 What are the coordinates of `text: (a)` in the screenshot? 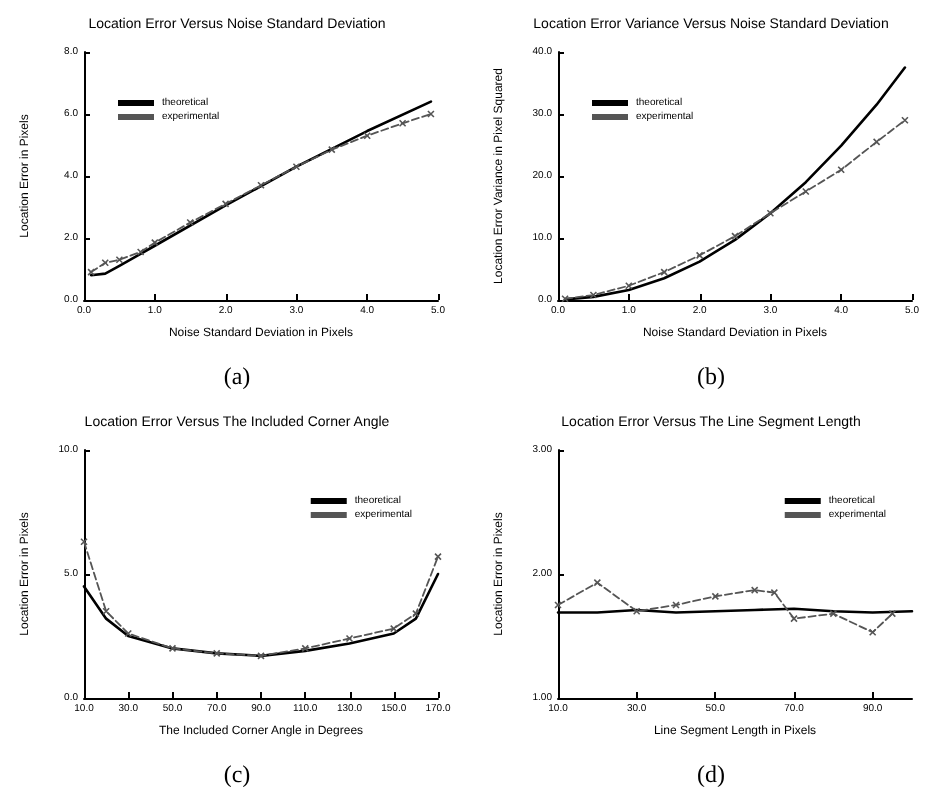 It's located at (237, 376).